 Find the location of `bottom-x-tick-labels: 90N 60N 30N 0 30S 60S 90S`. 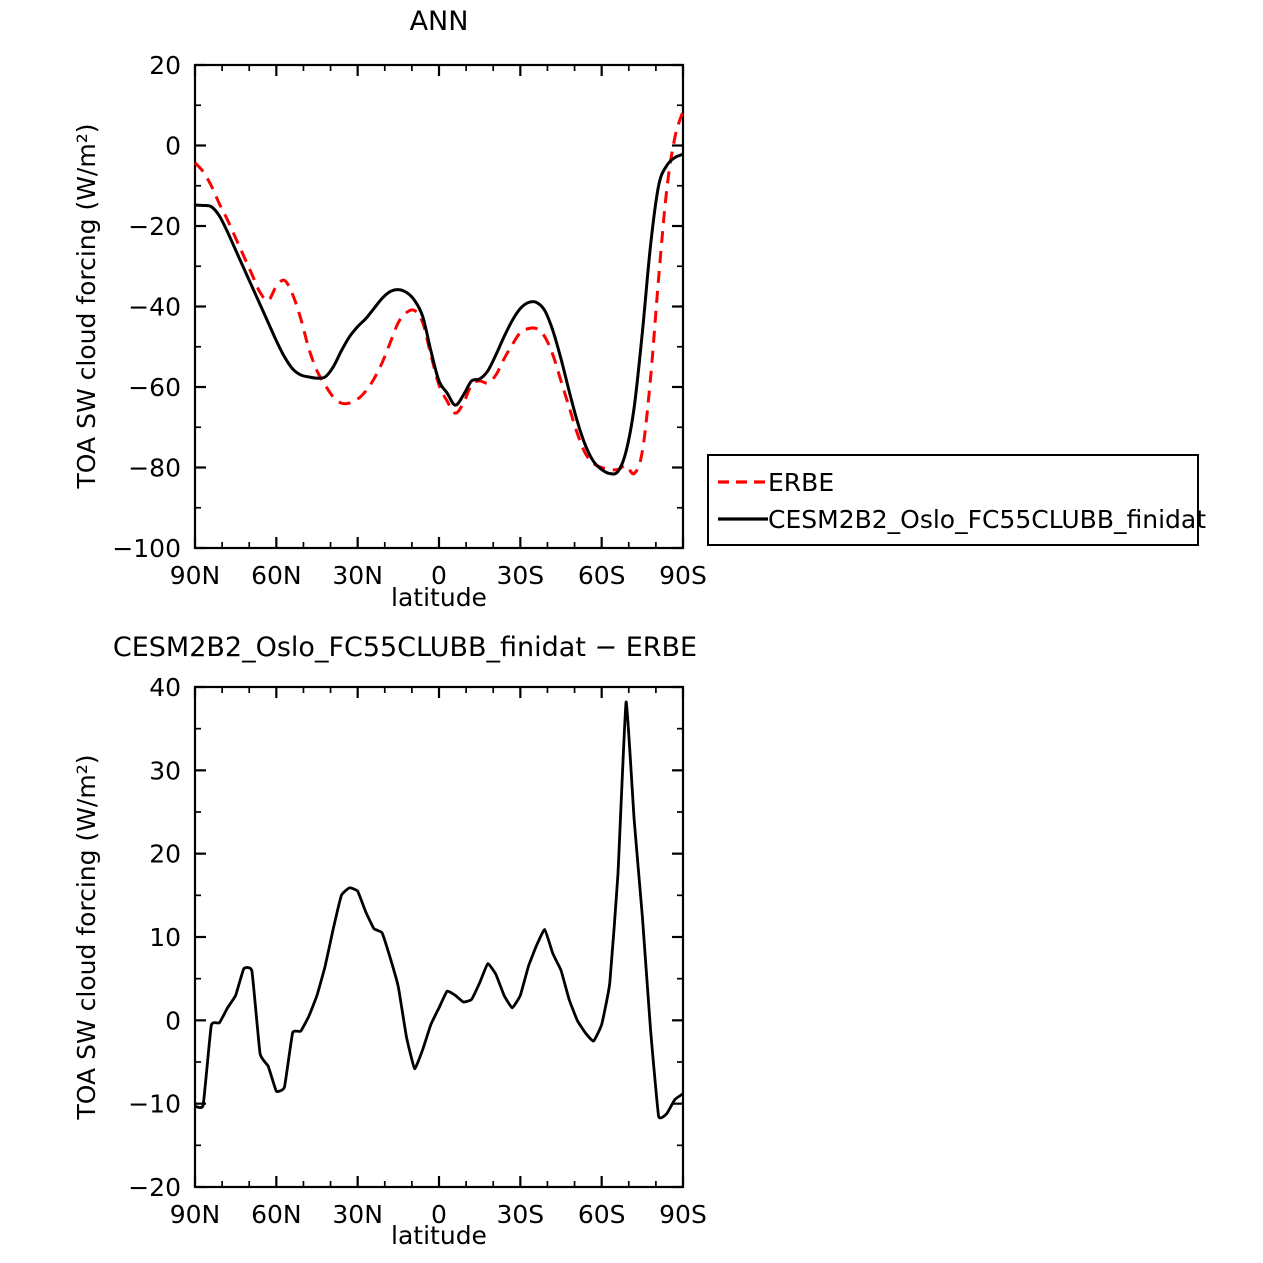

bottom-x-tick-labels: 90N 60N 30N 0 30S 60S 90S is located at coordinates (438, 1214).